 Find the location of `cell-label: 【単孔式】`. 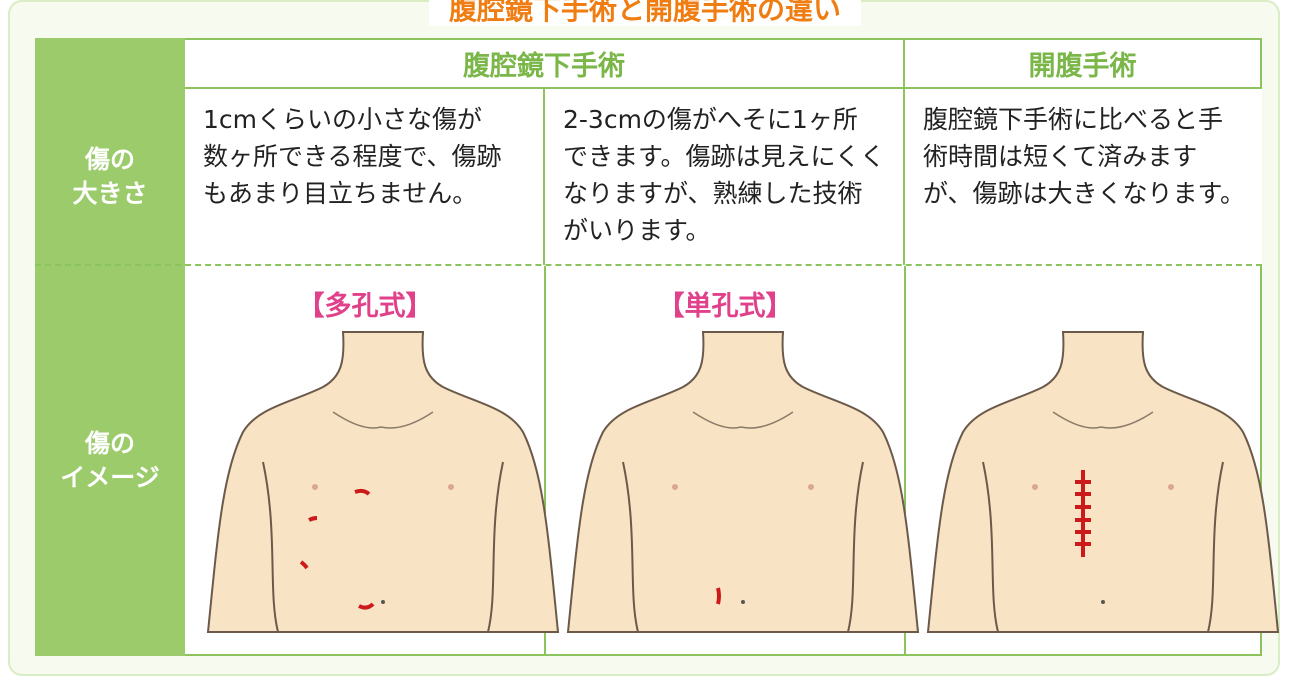

cell-label: 【単孔式】 is located at coordinates (725, 306).